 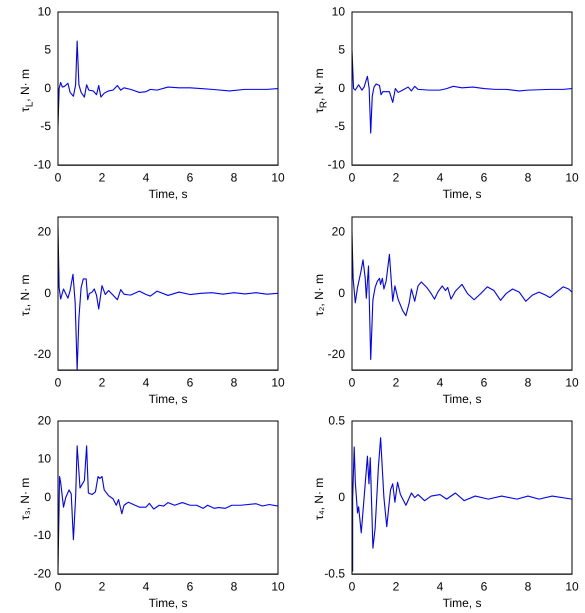 I want to click on y-axis-title: τ₂, N· m, so click(x=319, y=295).